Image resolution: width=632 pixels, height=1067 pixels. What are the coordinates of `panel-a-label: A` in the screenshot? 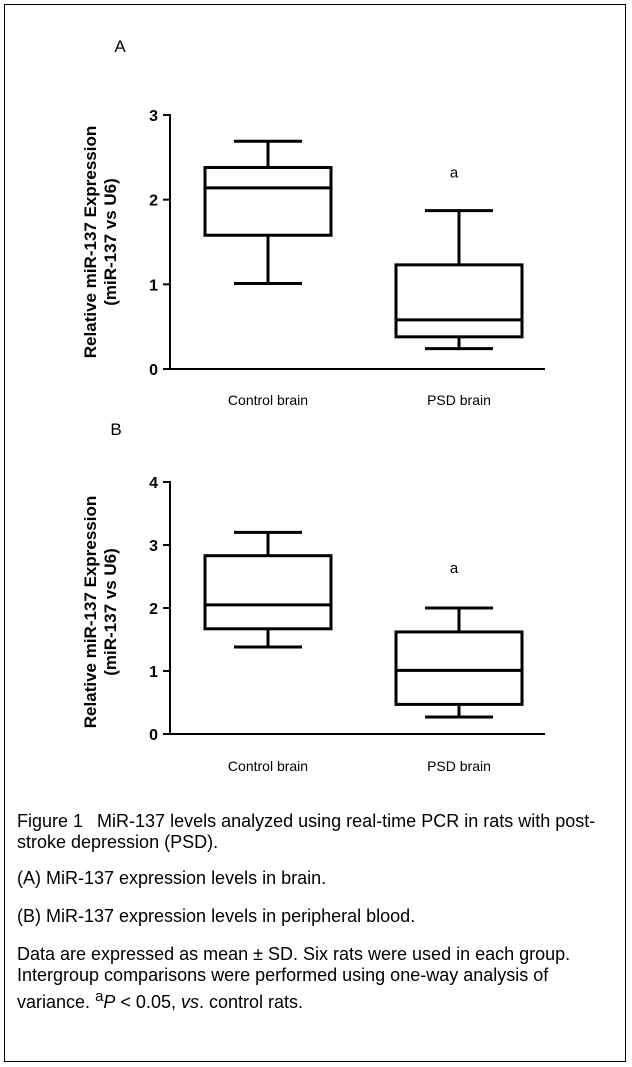 It's located at (120, 46).